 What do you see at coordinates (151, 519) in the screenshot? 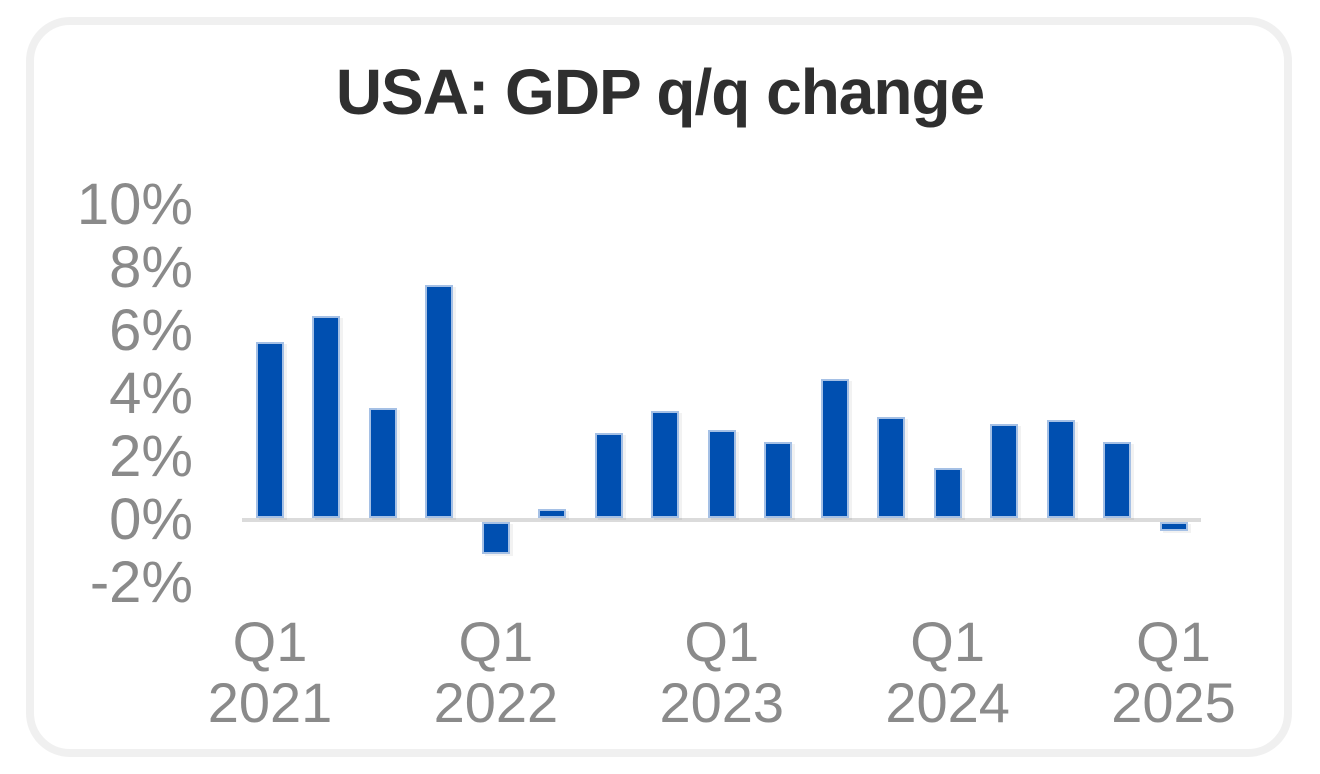
I see `y-axis-label-0: 0%` at bounding box center [151, 519].